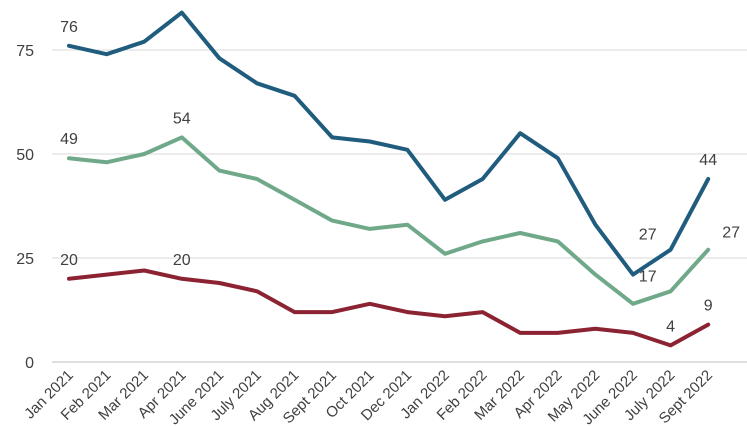  I want to click on y-tick-label: 50, so click(25, 155).